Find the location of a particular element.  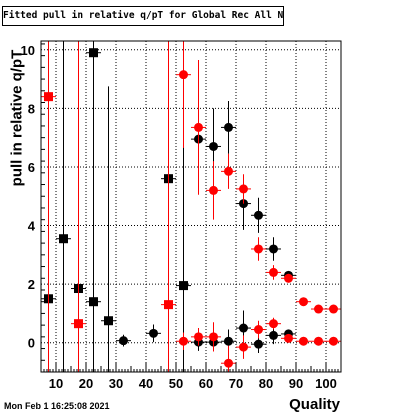

x-tick-label: 60 is located at coordinates (206, 383).